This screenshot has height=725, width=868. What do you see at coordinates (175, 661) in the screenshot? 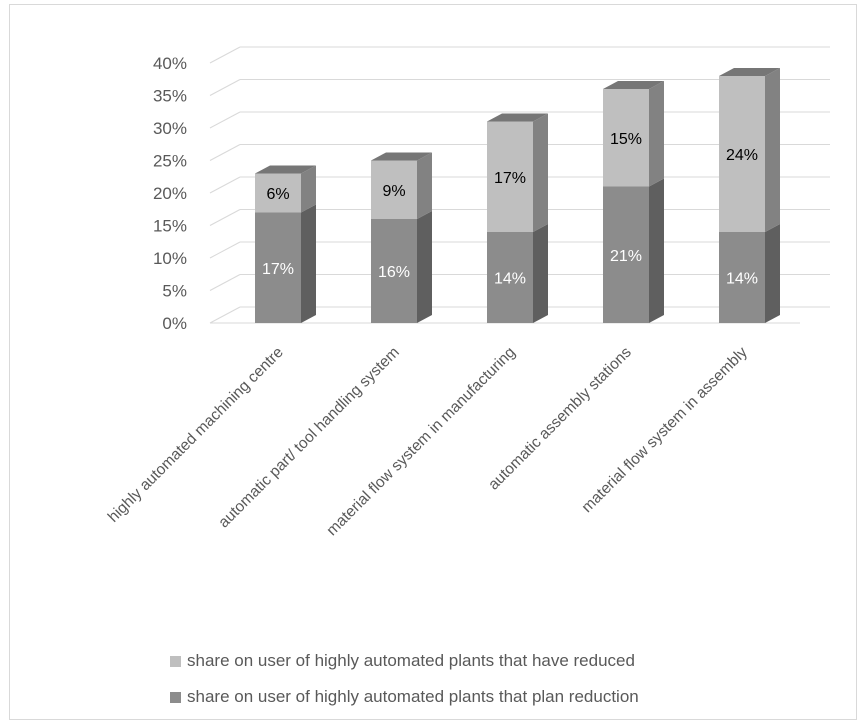
I see `legend-swatch-have-reduced` at bounding box center [175, 661].